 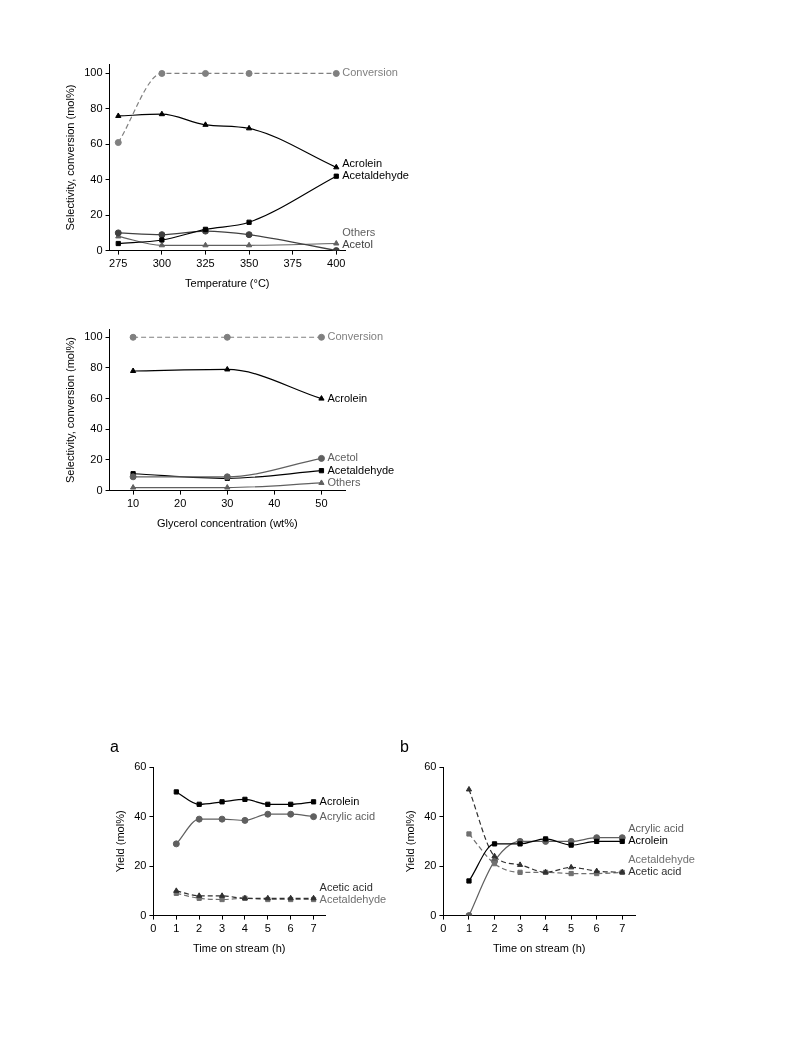 What do you see at coordinates (227, 523) in the screenshot?
I see `x-axis-title: Glycerol concentration (wt%)` at bounding box center [227, 523].